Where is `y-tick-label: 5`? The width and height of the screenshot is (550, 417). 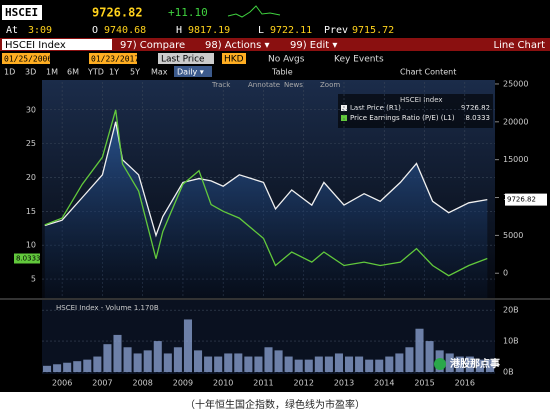 y-tick-label: 5 is located at coordinates (33, 279).